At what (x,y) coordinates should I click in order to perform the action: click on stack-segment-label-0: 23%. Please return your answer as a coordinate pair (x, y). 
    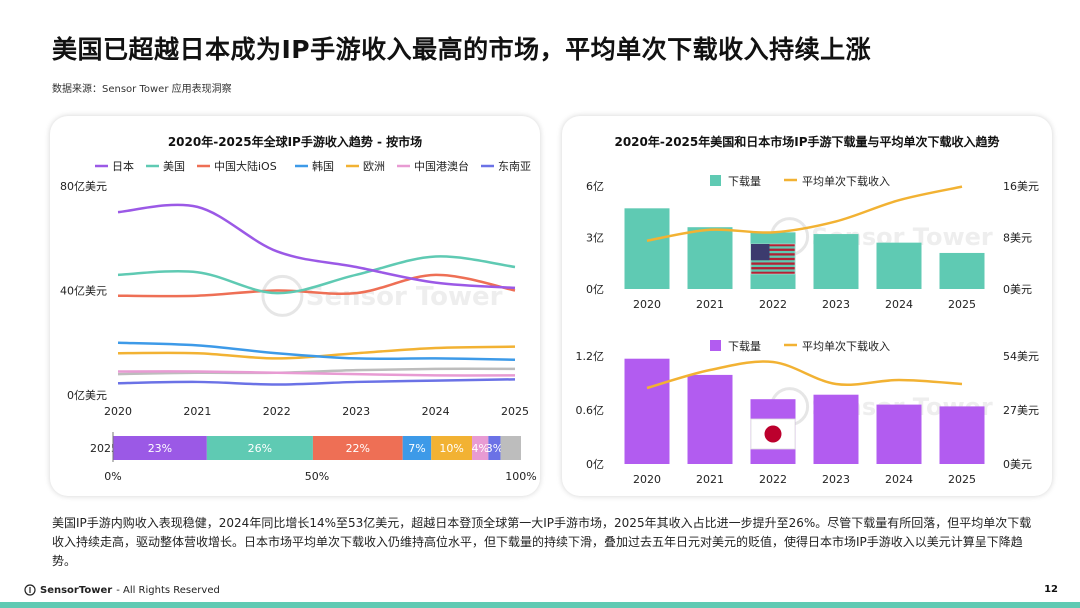
    Looking at the image, I should click on (160, 448).